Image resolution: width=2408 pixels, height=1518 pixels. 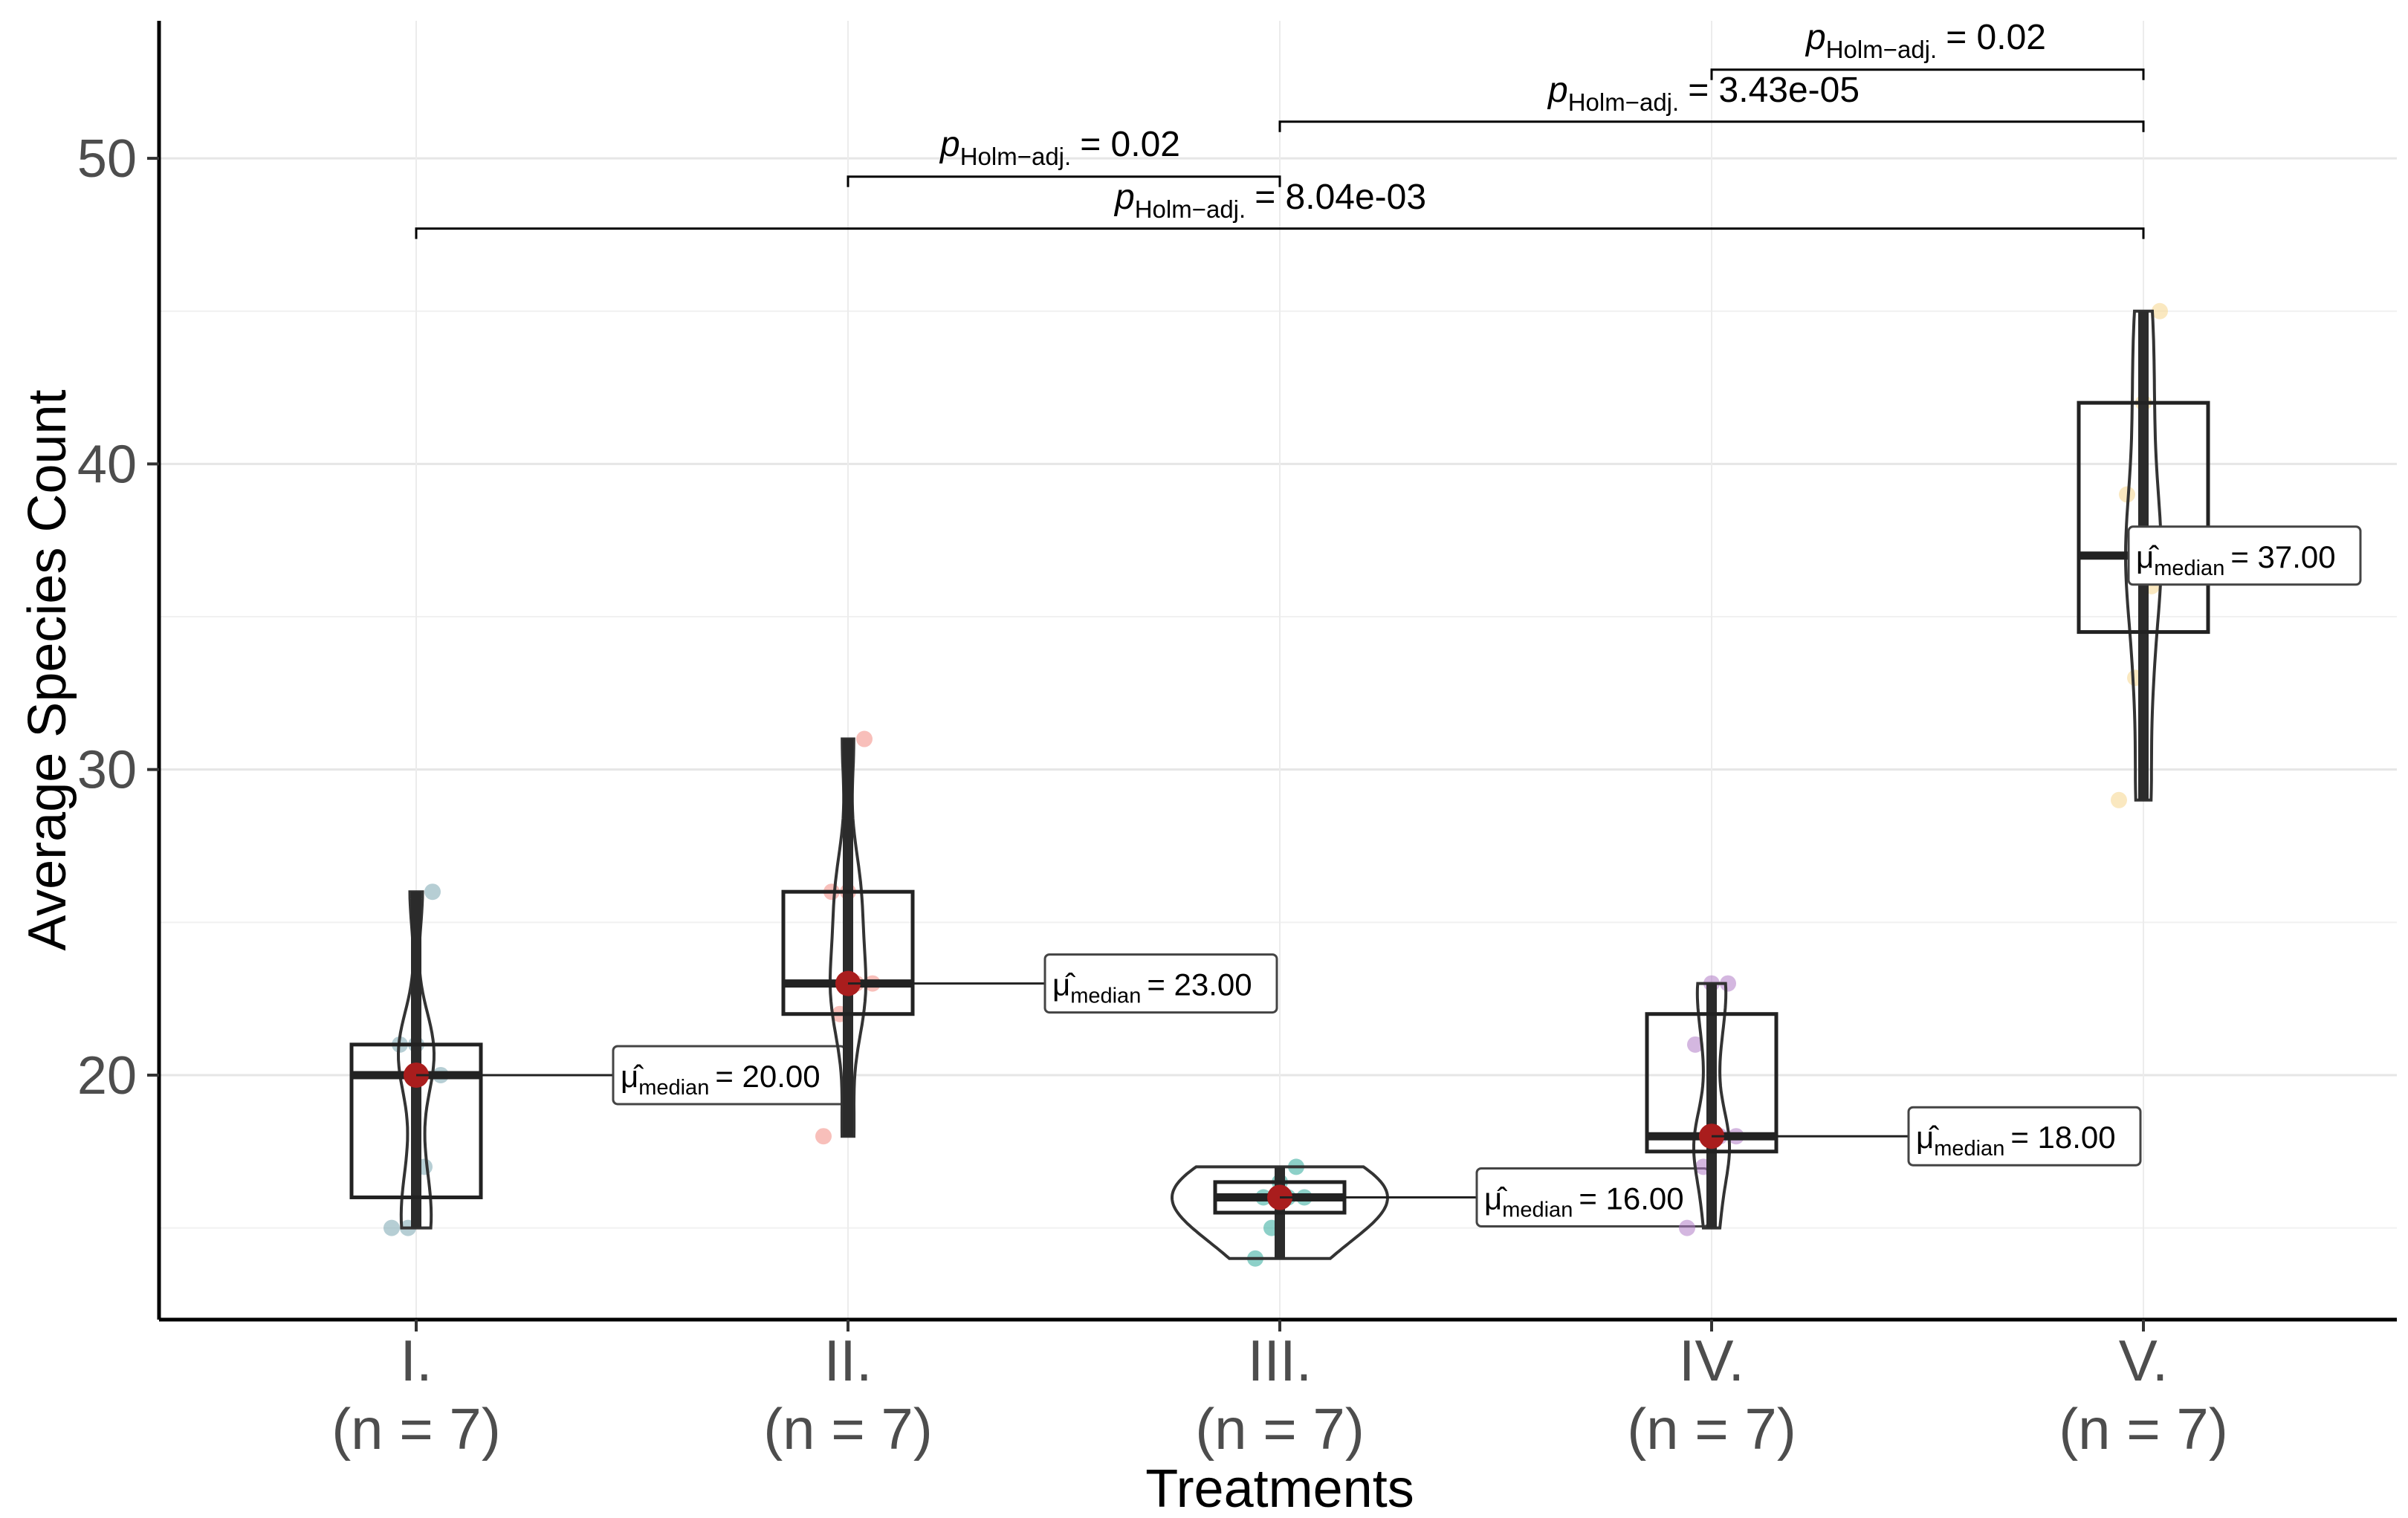 I want to click on comparison-bracket-2: pHolm−adj. = 8.04e-03, so click(x=1280, y=208).